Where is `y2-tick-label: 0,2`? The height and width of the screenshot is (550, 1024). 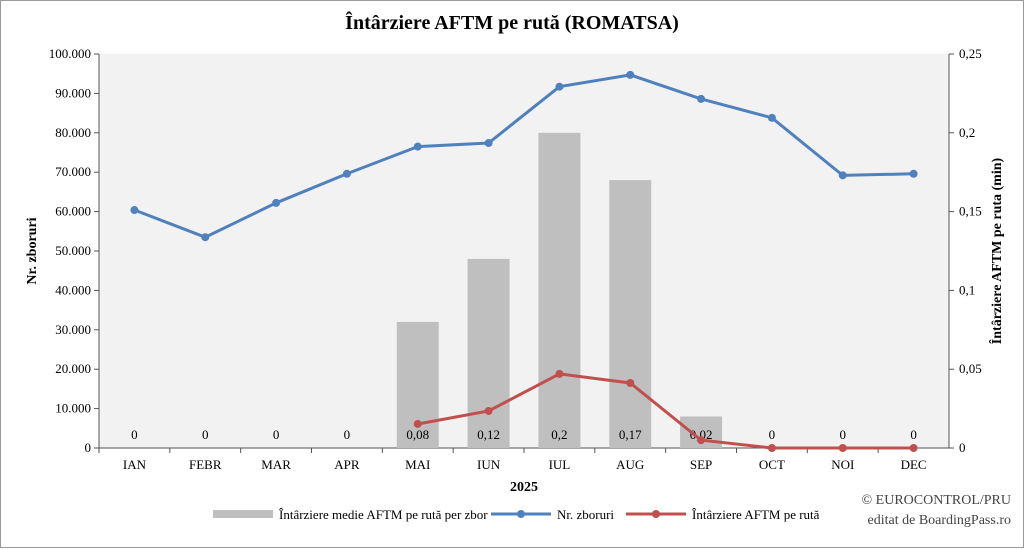
y2-tick-label: 0,2 is located at coordinates (967, 132).